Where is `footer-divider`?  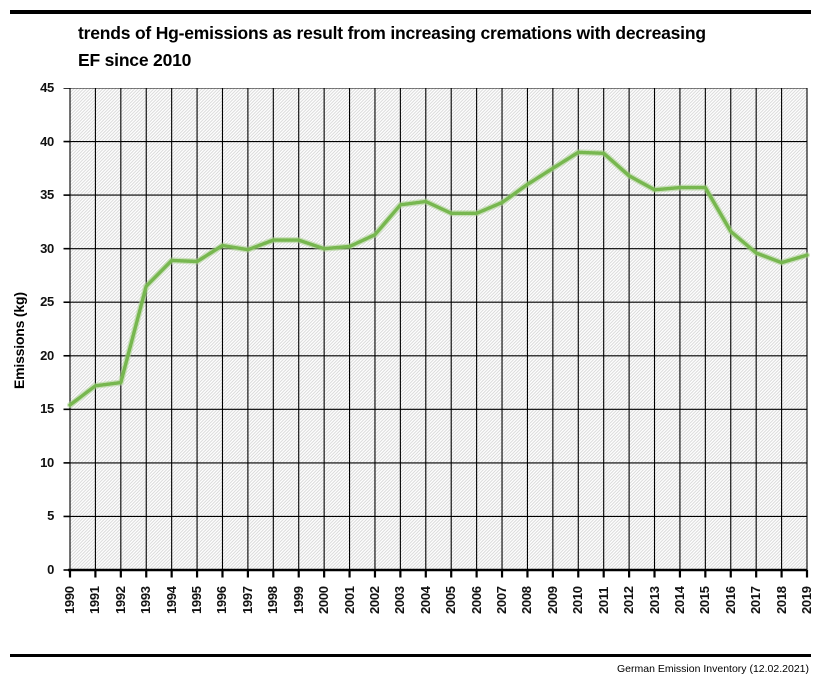
footer-divider is located at coordinates (410, 655).